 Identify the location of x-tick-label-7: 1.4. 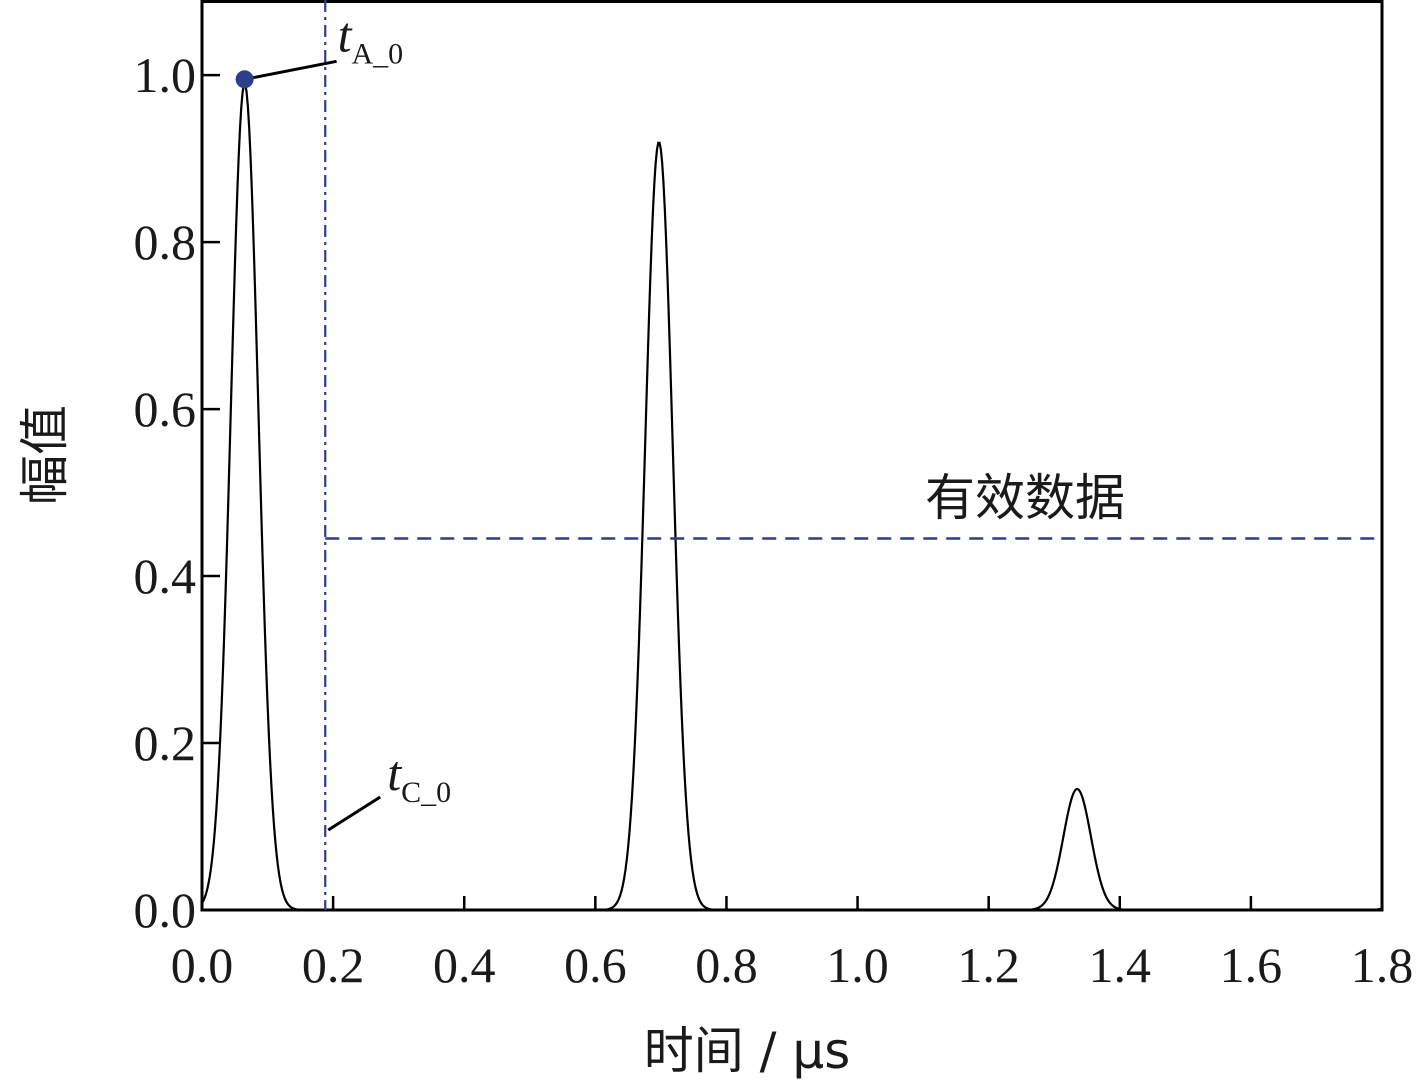
(1120, 965).